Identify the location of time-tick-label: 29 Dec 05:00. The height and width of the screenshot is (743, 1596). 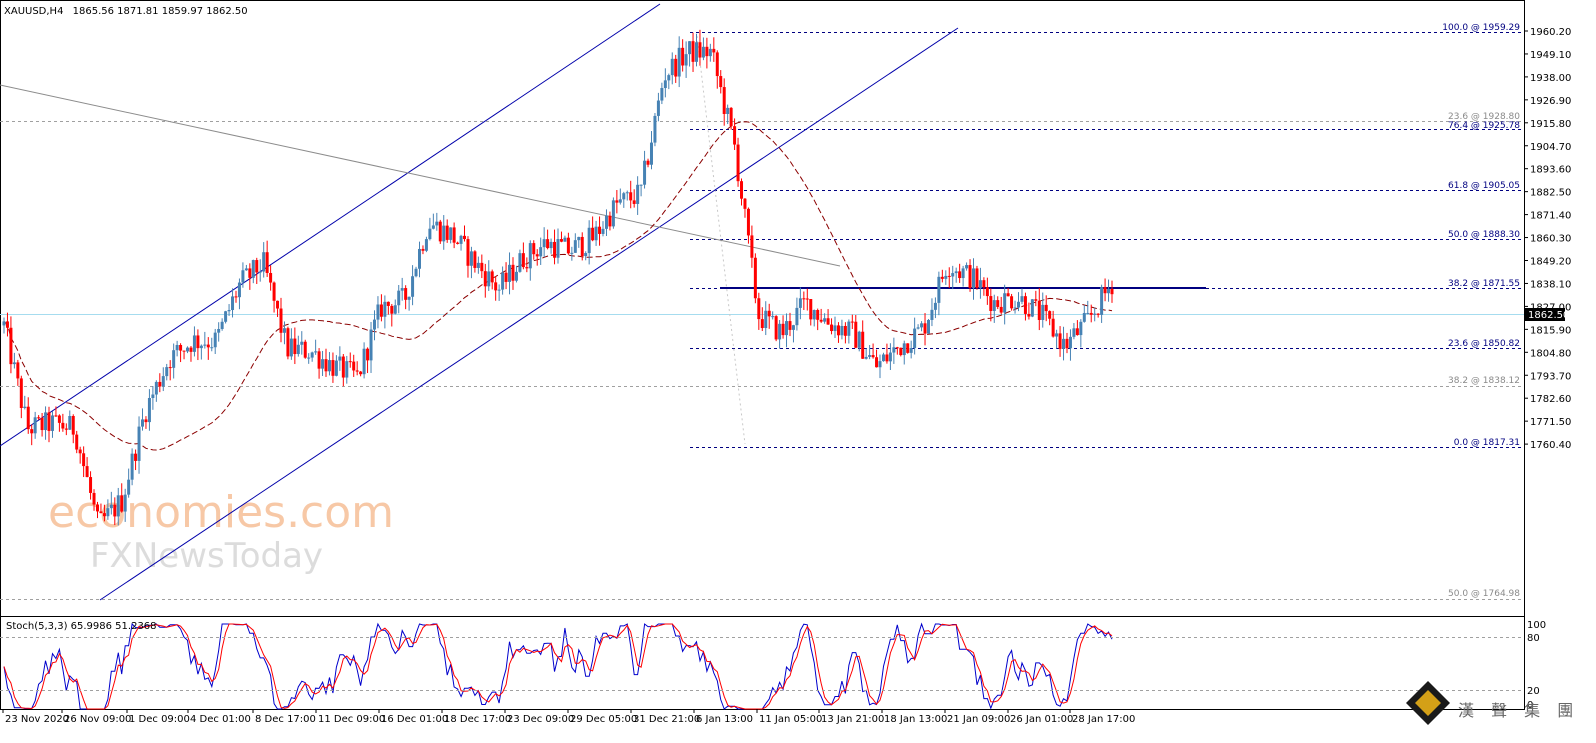
(603, 719).